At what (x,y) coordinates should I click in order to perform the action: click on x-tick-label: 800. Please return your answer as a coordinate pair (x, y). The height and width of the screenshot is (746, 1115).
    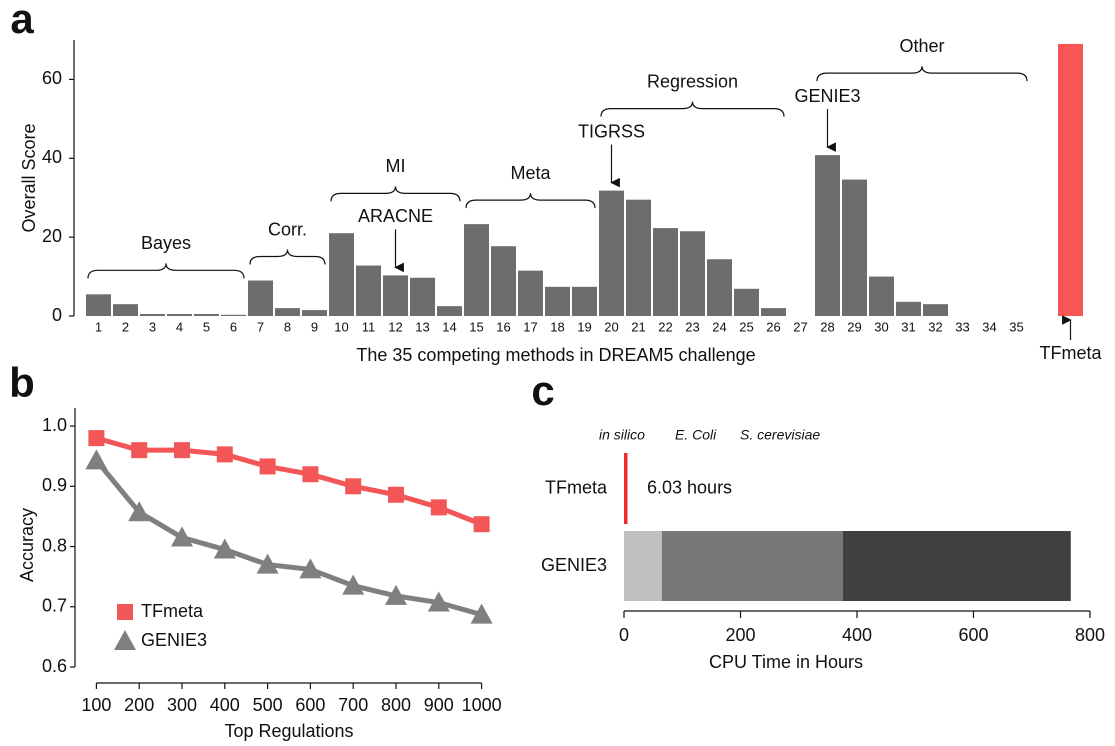
    Looking at the image, I should click on (396, 705).